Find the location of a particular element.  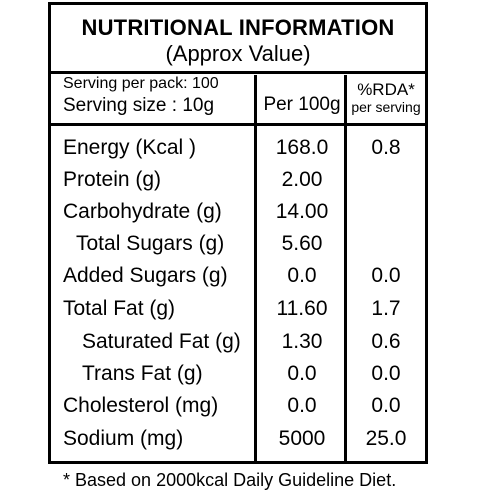

nutrient-name: Added Sugars (g) is located at coordinates (145, 275).